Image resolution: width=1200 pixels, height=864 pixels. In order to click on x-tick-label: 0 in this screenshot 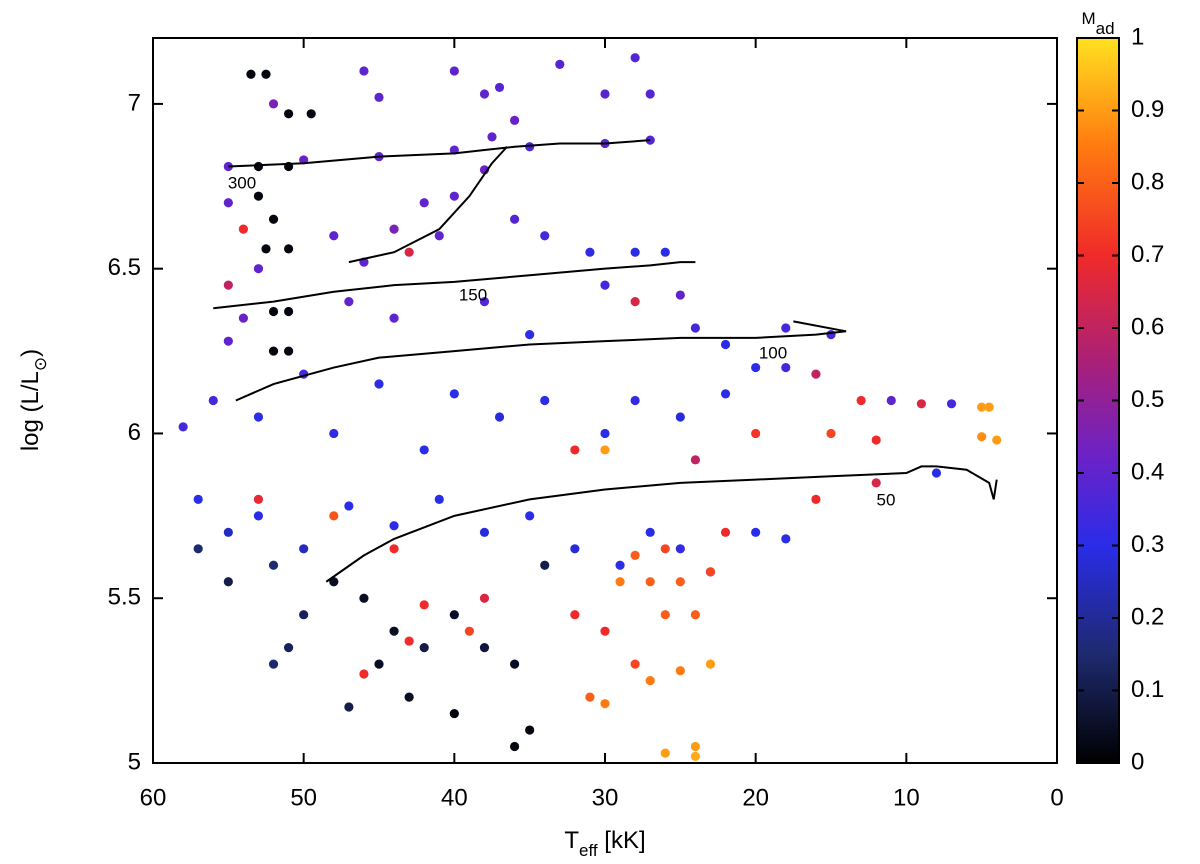, I will do `click(1056, 797)`.